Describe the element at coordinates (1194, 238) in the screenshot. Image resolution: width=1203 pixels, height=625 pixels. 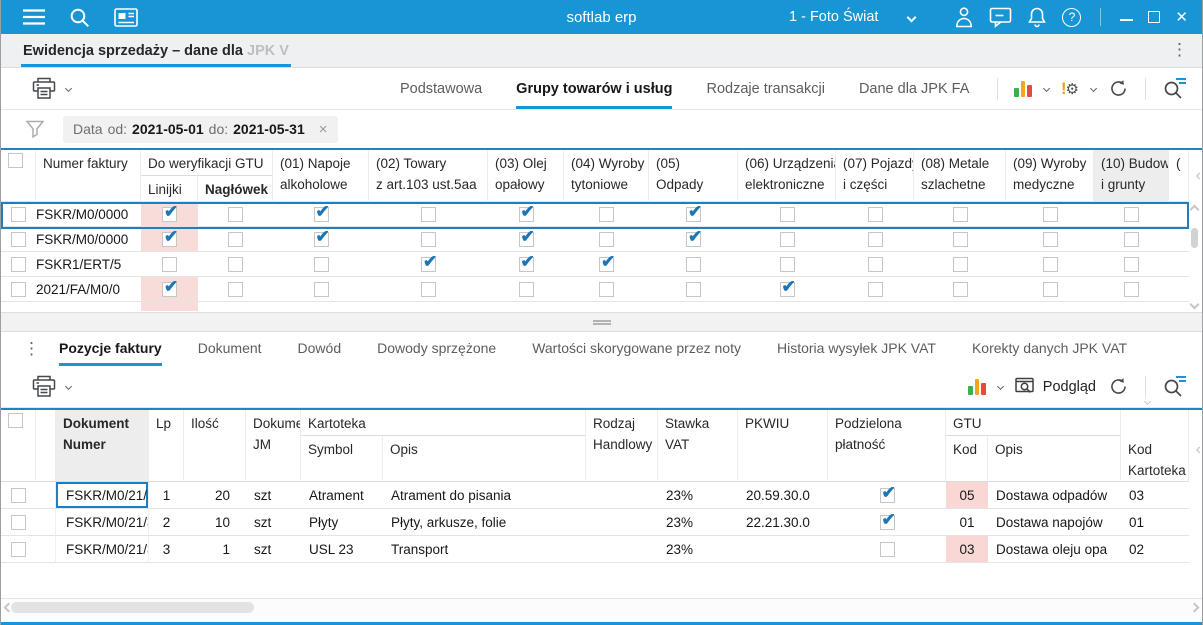
I see `scrollbar-thumb` at that location.